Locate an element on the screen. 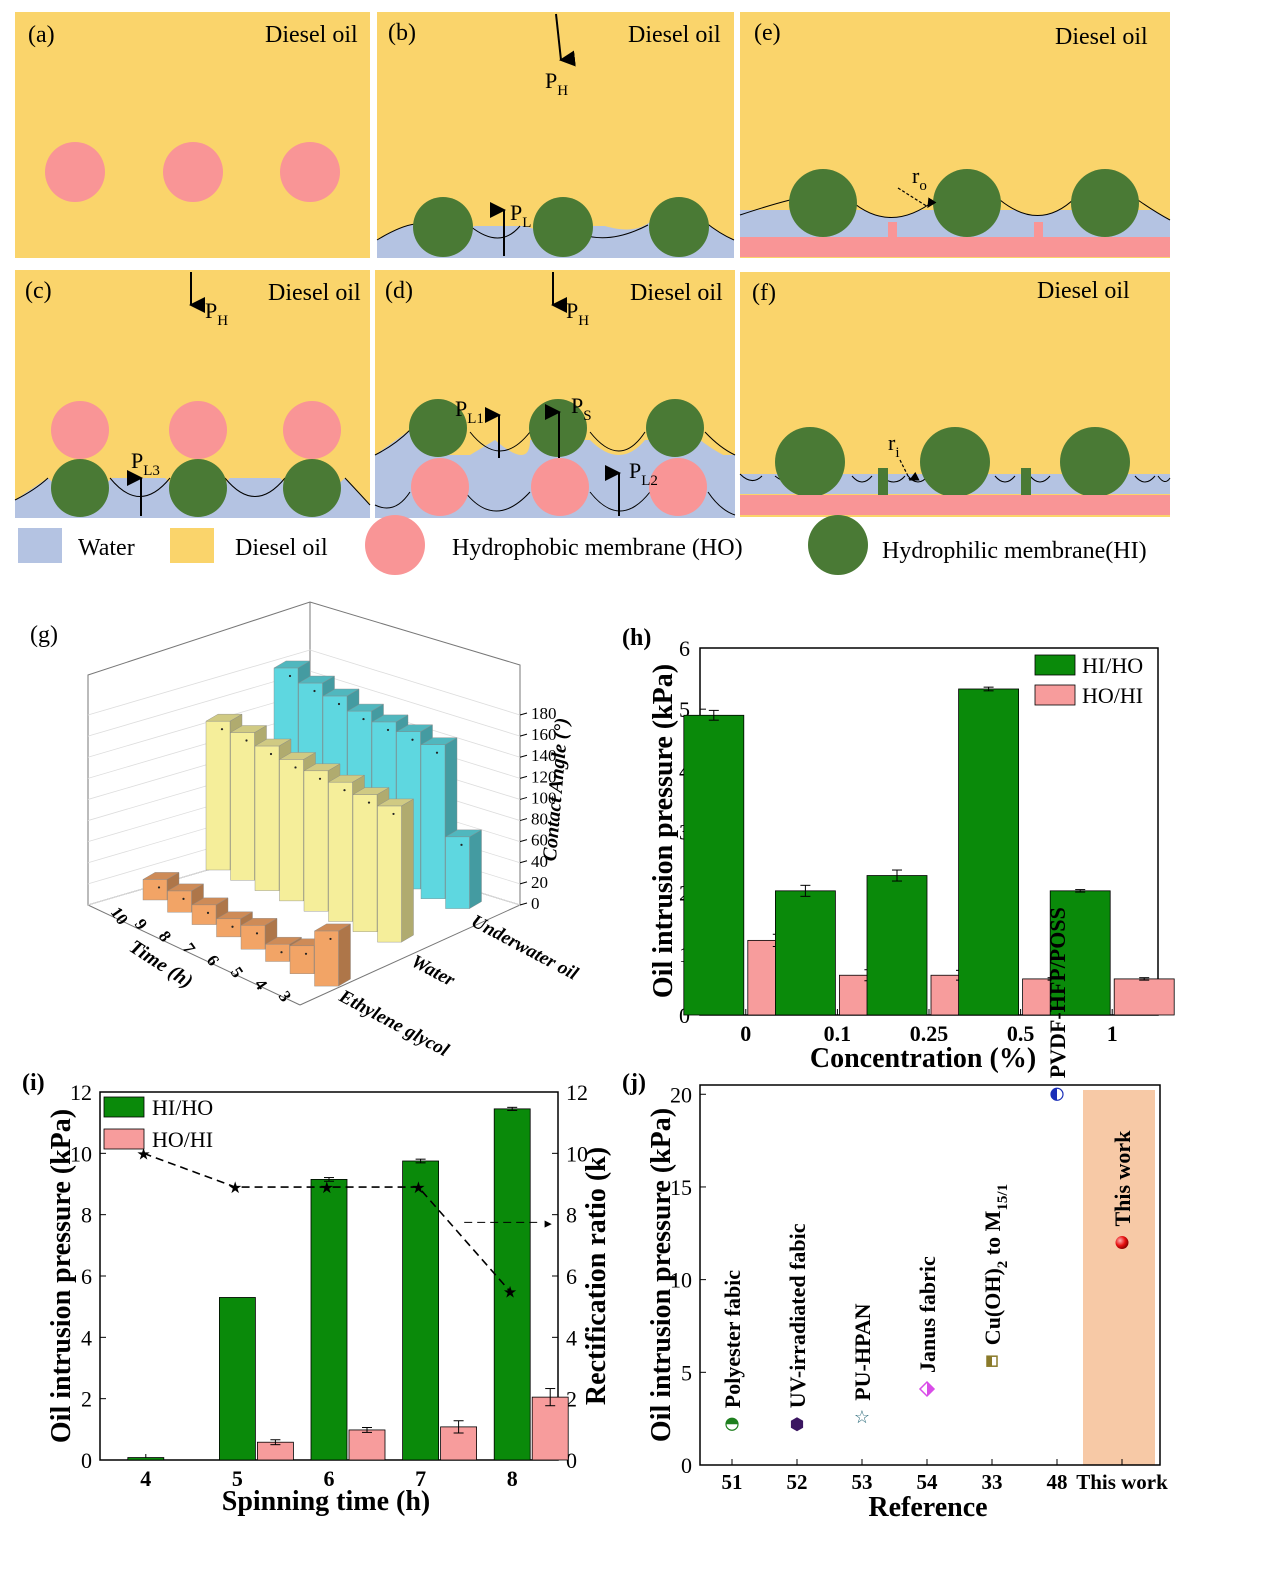 The width and height of the screenshot is (1269, 1595). time-tick-label: 3 is located at coordinates (285, 996).